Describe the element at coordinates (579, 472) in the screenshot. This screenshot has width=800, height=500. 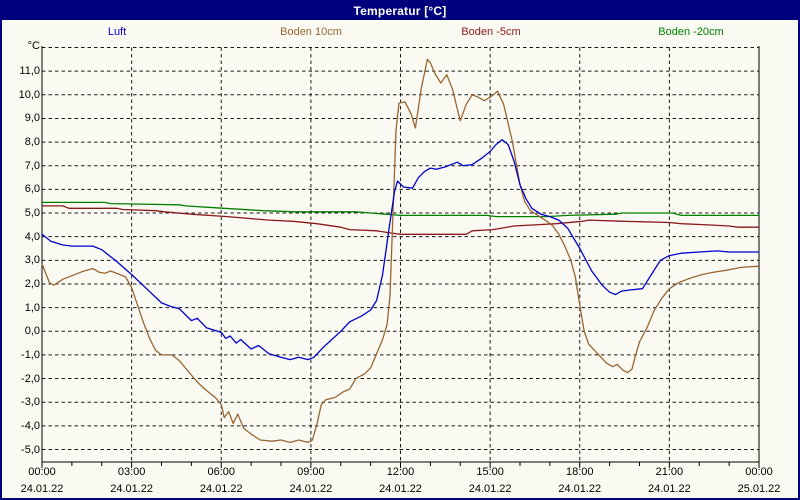
I see `x-axis-time-label: 18:00` at that location.